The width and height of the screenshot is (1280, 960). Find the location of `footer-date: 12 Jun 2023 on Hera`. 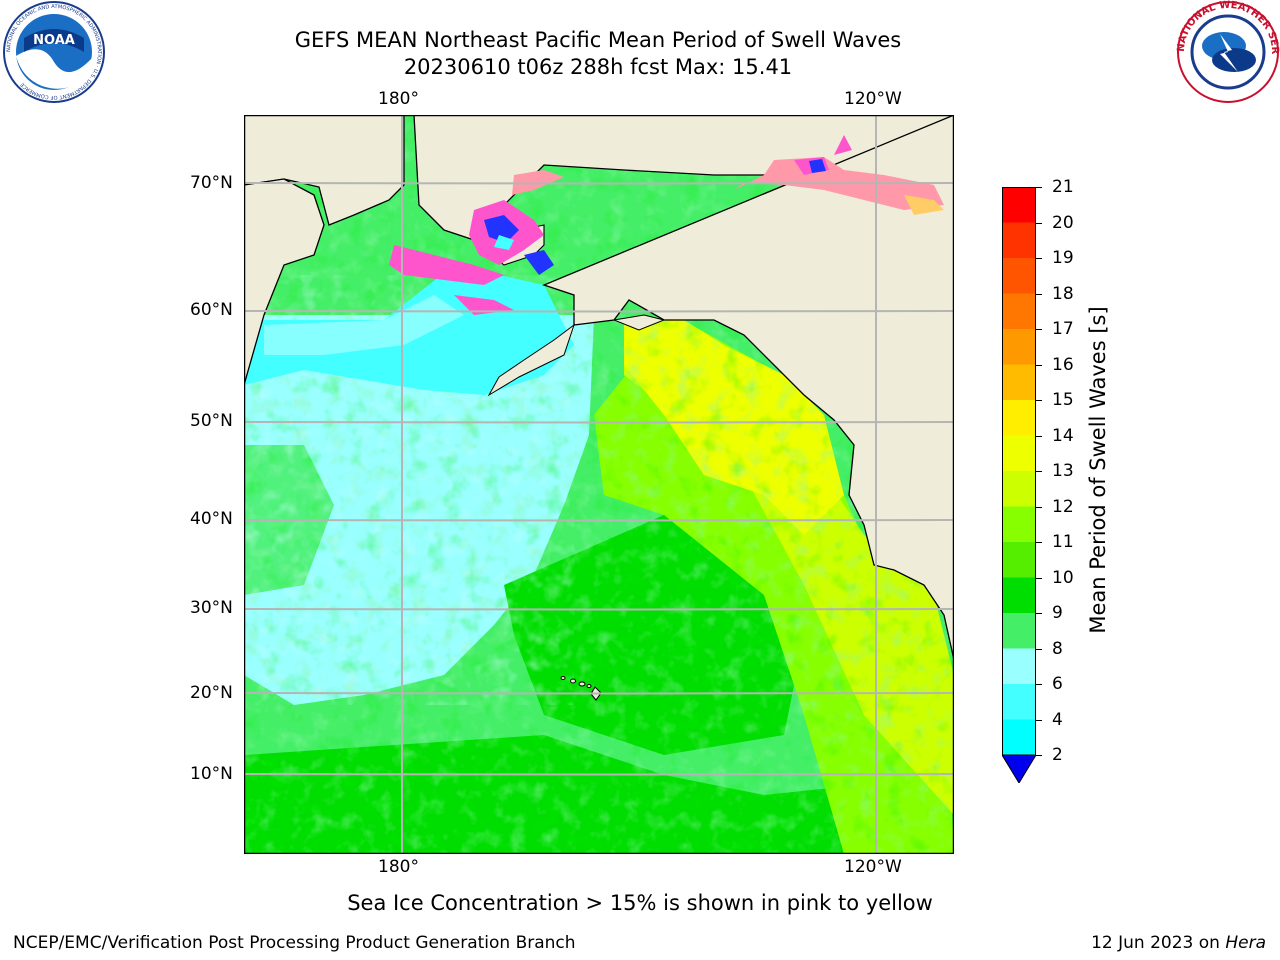

footer-date: 12 Jun 2023 on Hera is located at coordinates (1178, 943).